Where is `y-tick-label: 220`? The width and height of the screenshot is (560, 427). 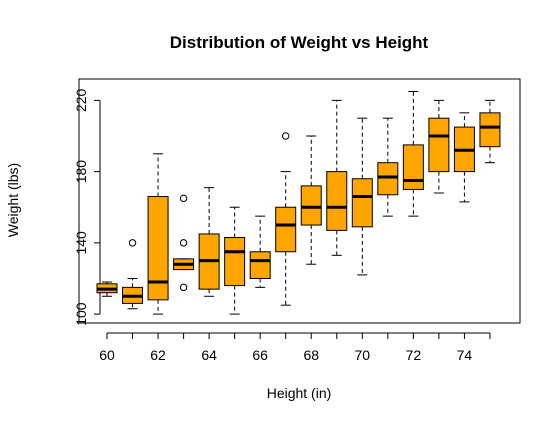 y-tick-label: 220 is located at coordinates (81, 100).